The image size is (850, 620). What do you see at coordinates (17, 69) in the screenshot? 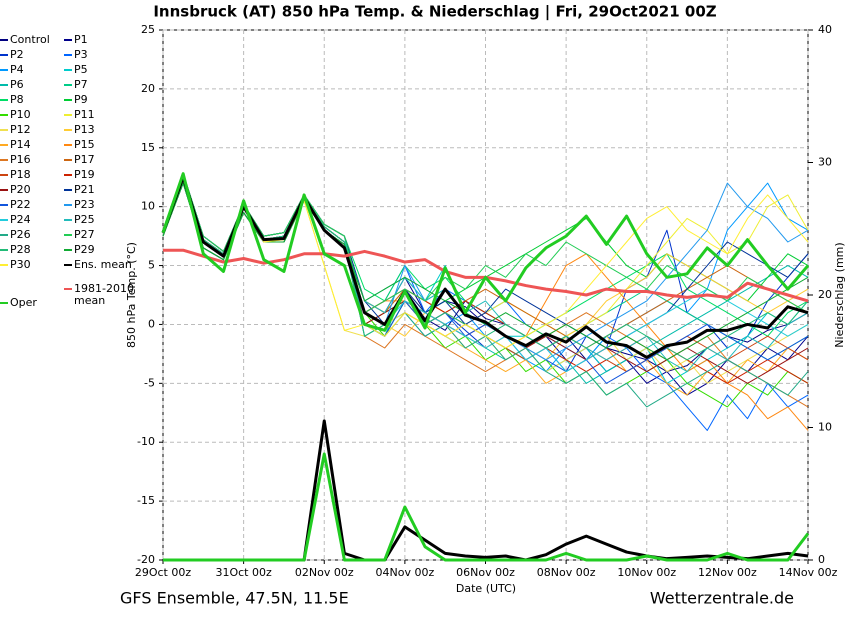
I see `legend-label: P4` at bounding box center [17, 69].